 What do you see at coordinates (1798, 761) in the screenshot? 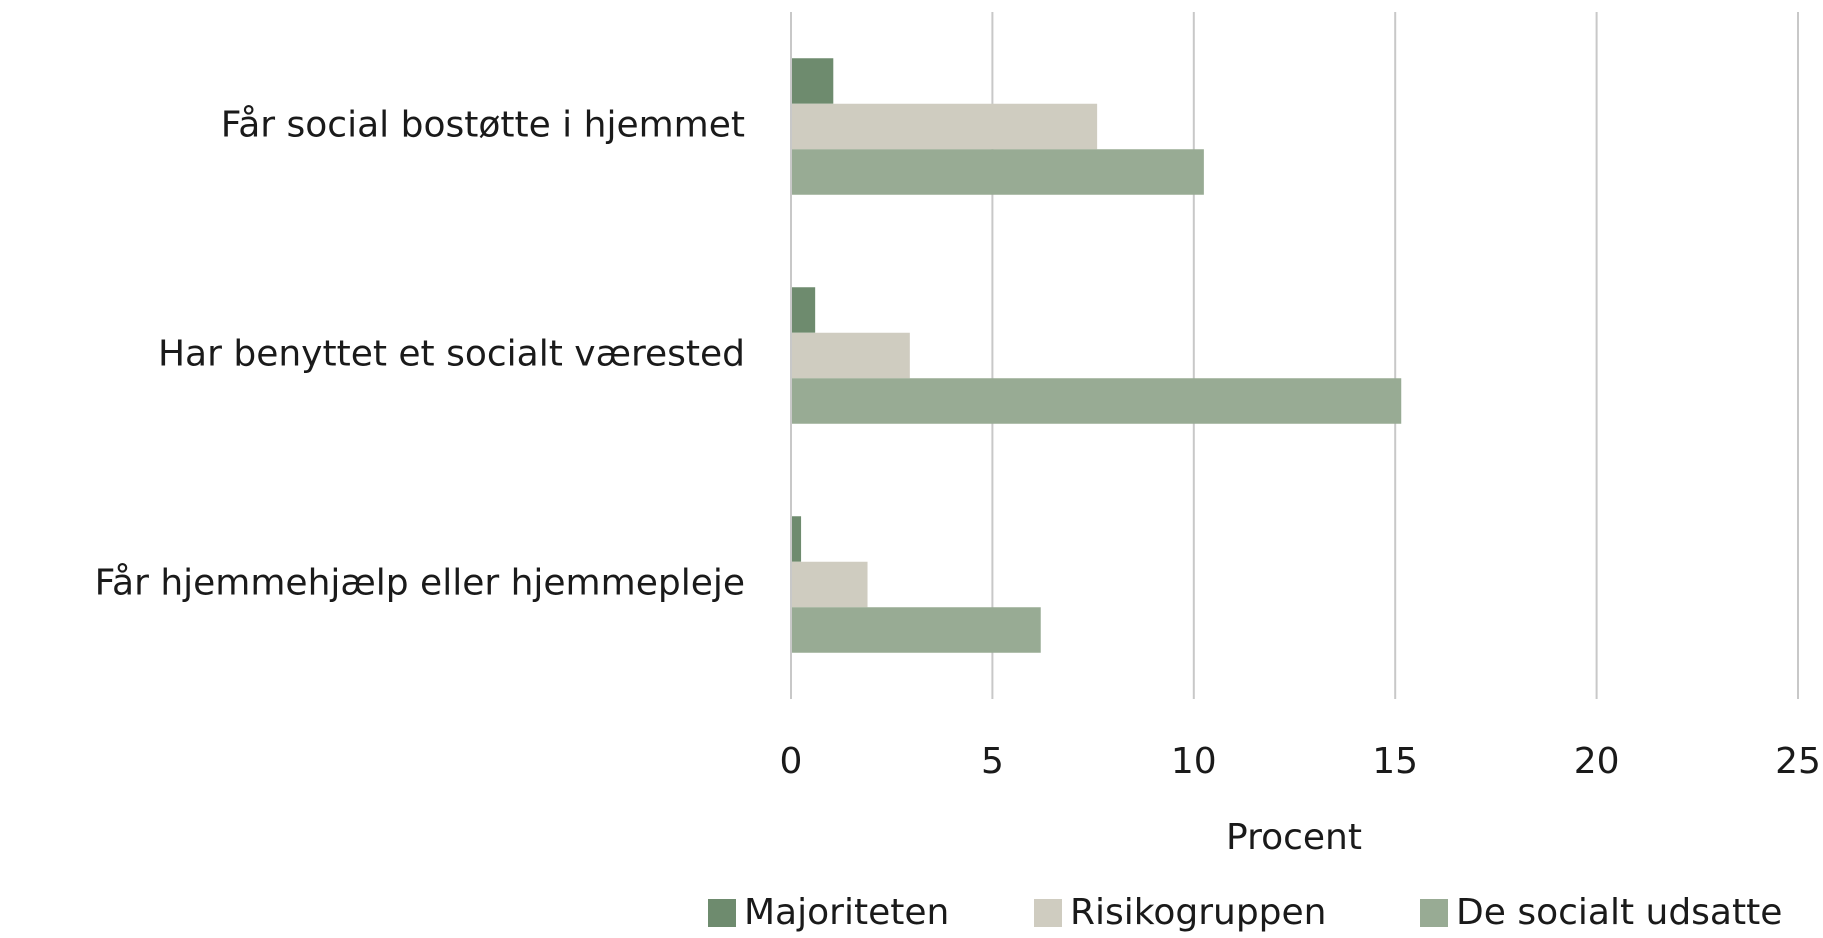
I see `x-tick-label: 25` at bounding box center [1798, 761].